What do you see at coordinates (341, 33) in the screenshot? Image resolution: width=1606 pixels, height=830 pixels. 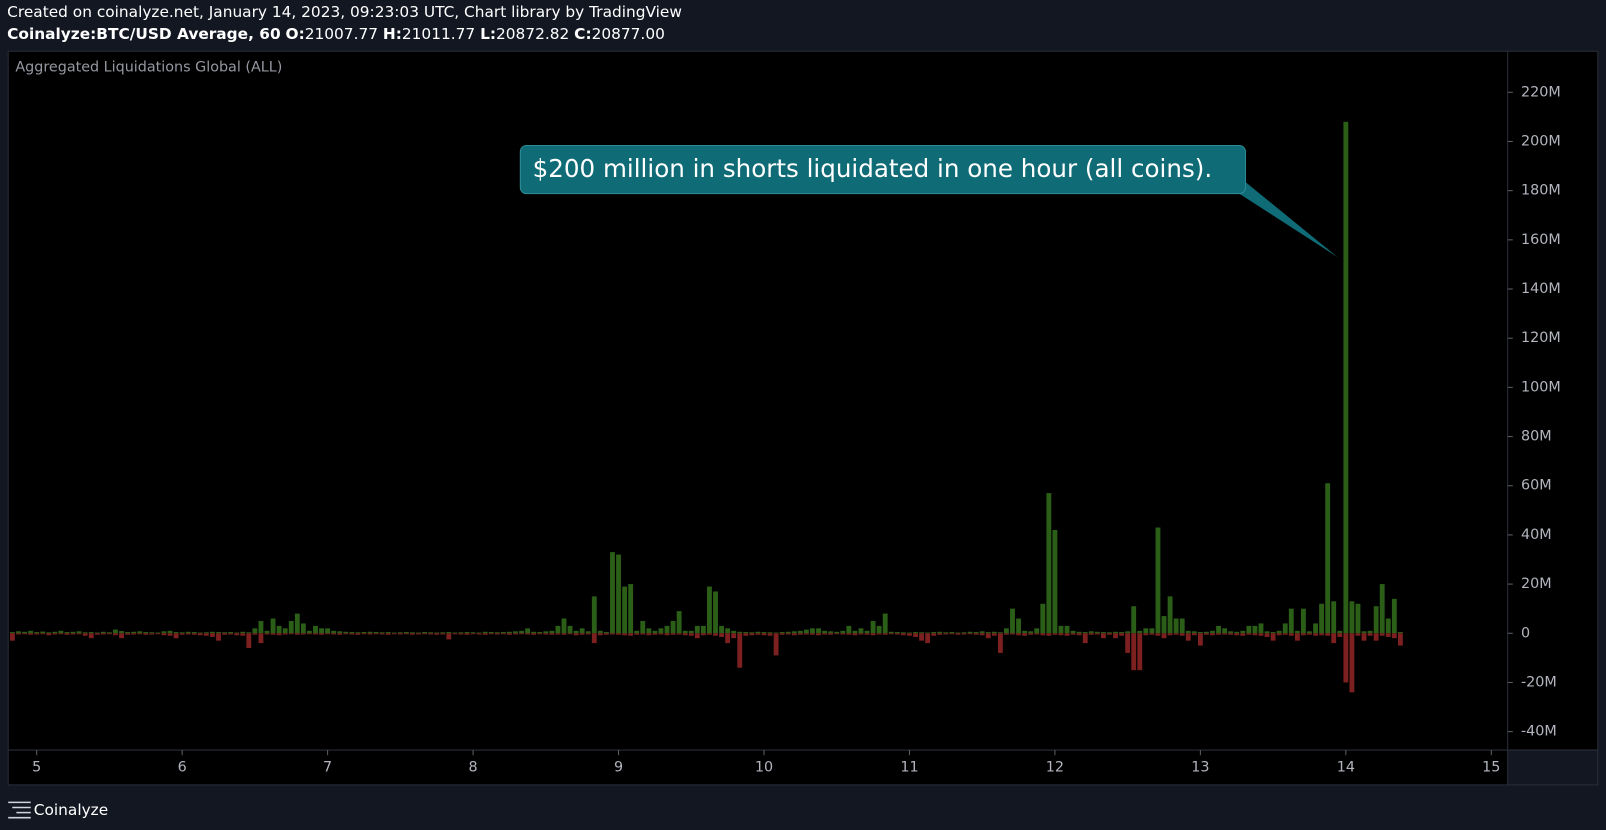 I see `ohlc-value: 21007.77` at bounding box center [341, 33].